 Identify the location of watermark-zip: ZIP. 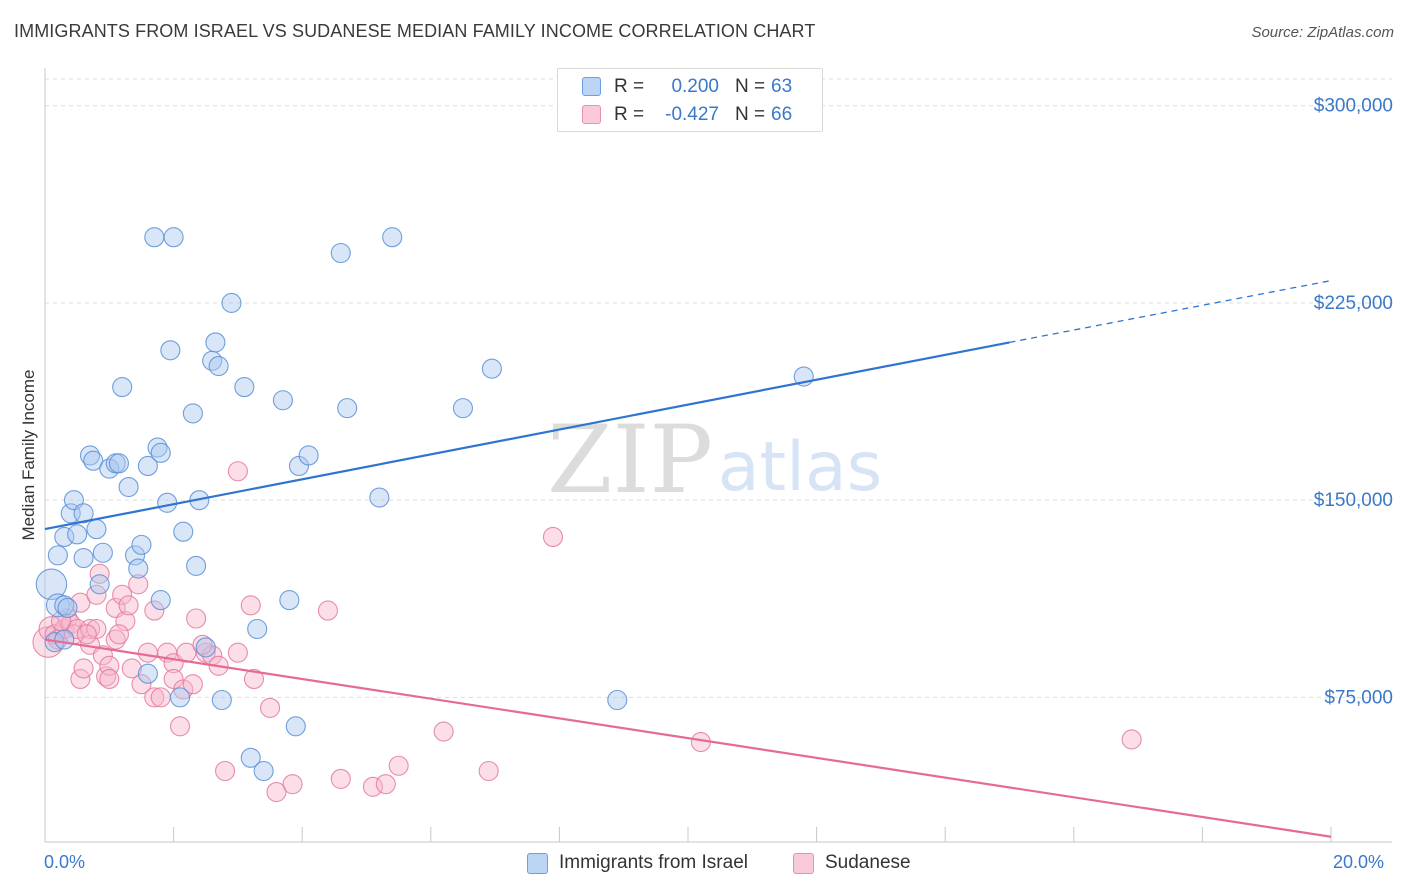
(630, 460).